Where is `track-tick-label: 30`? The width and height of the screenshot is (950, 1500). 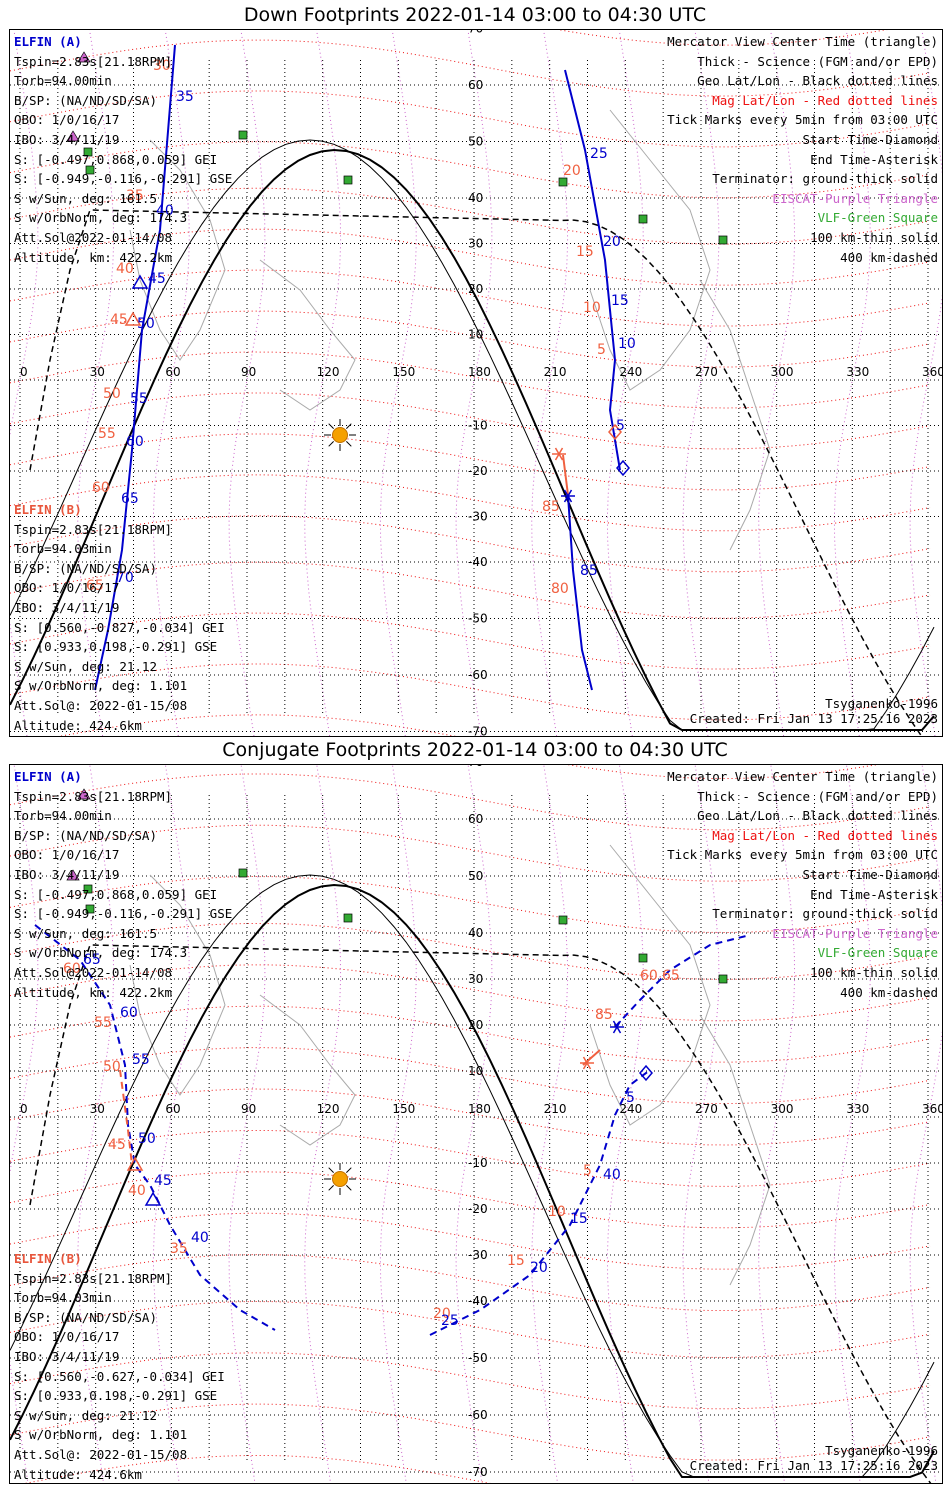 track-tick-label: 30 is located at coordinates (162, 66).